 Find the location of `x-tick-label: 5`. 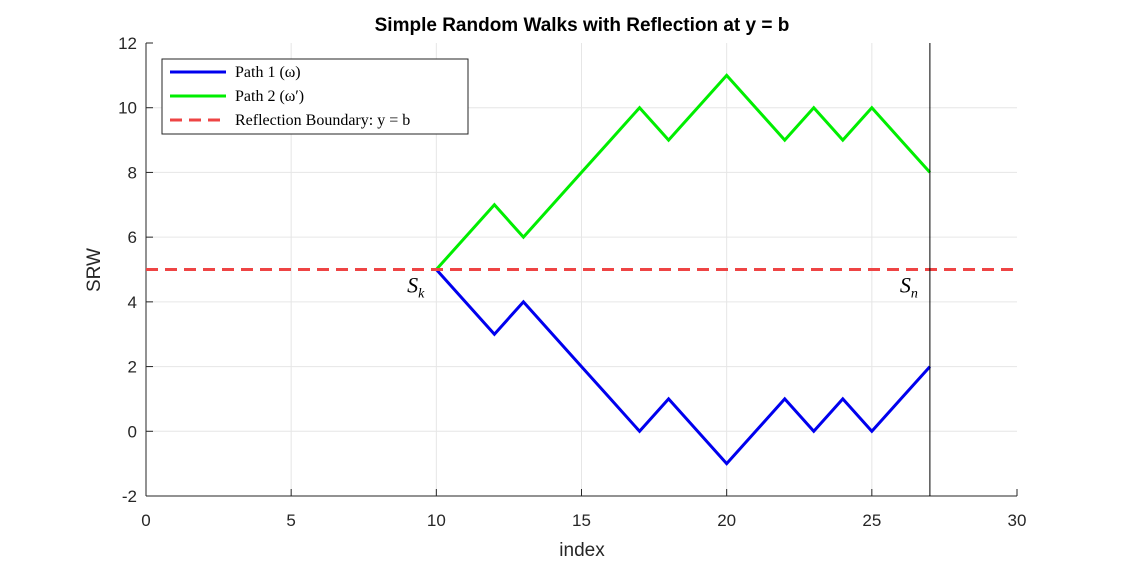

x-tick-label: 5 is located at coordinates (290, 520).